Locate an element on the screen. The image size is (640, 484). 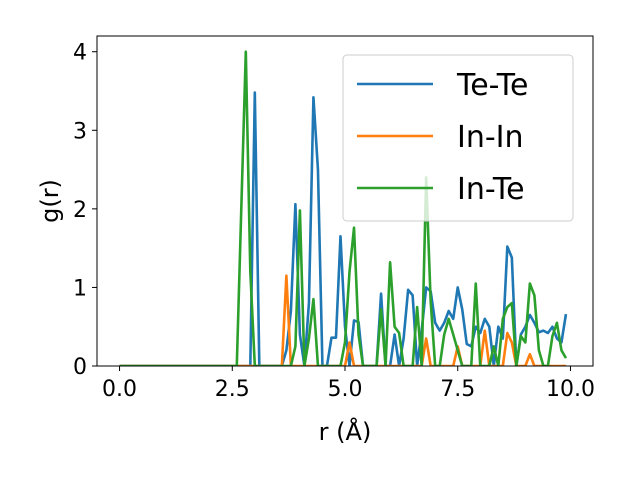
legend: Te-Te In-In In-Te is located at coordinates (458, 138).